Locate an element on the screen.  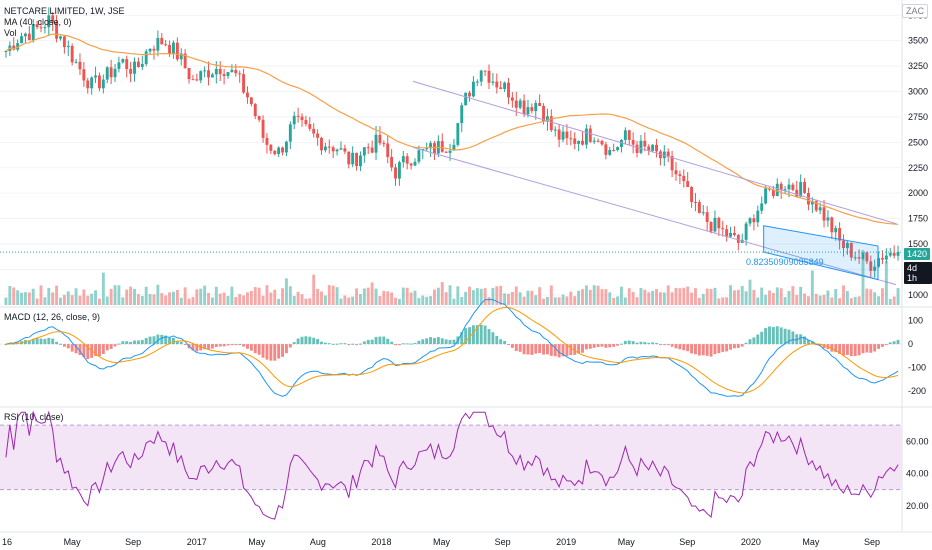
price-tick-label: 1000 is located at coordinates (918, 295).